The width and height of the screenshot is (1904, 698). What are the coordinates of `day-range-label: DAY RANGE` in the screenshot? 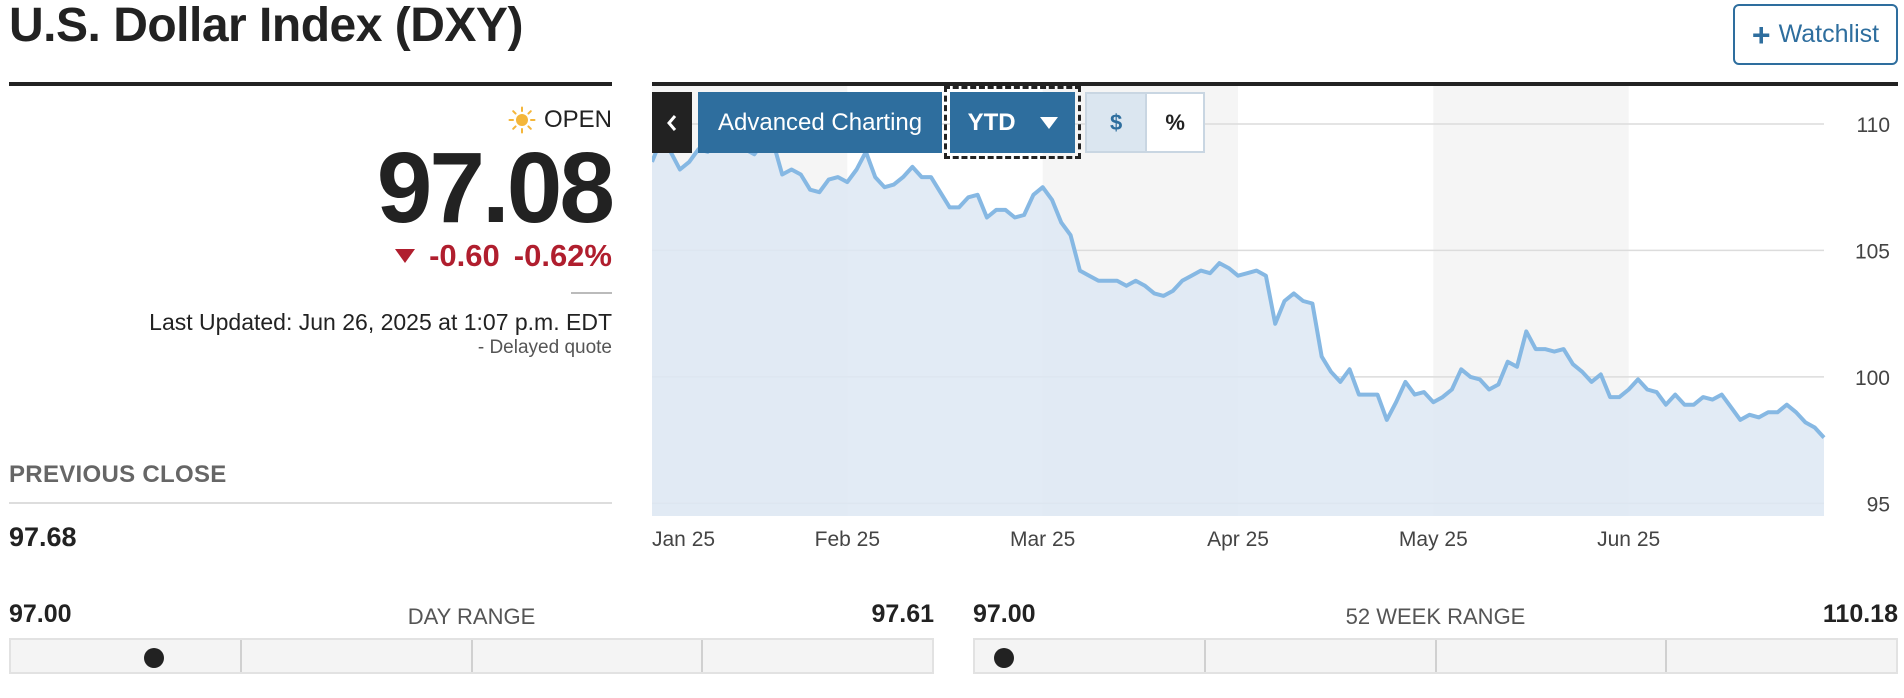 It's located at (471, 616).